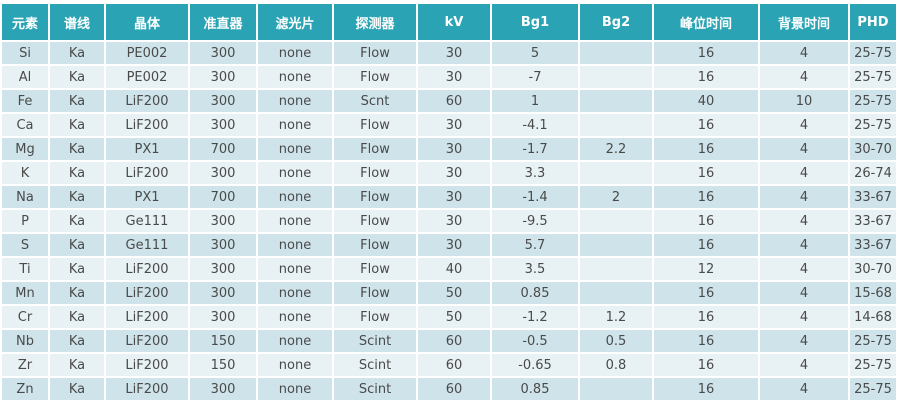 The height and width of the screenshot is (408, 900). I want to click on cell-bg2: 0.8, so click(616, 365).